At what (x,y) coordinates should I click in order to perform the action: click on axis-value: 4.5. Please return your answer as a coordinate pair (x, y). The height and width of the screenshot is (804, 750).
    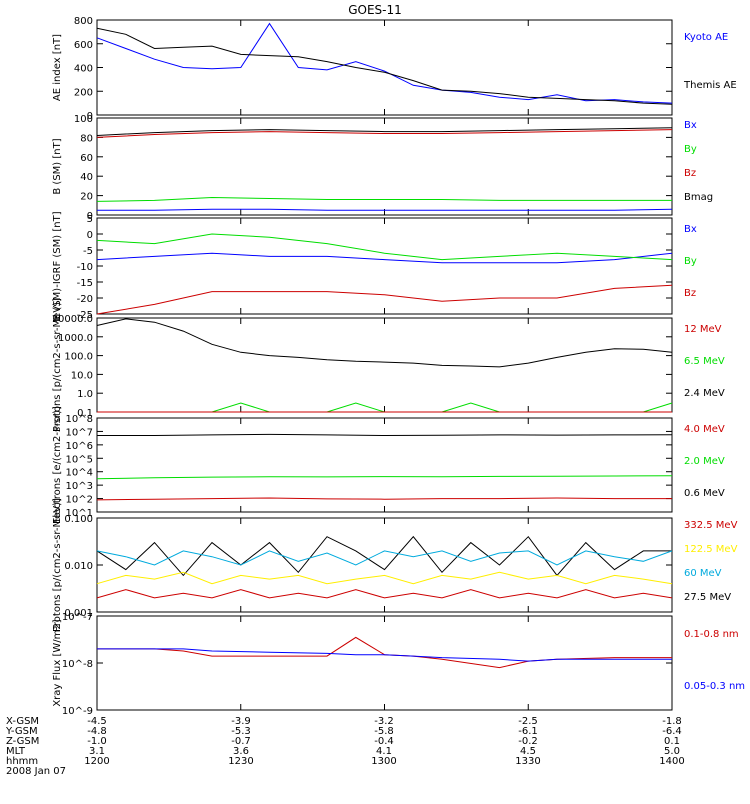
    Looking at the image, I should click on (528, 751).